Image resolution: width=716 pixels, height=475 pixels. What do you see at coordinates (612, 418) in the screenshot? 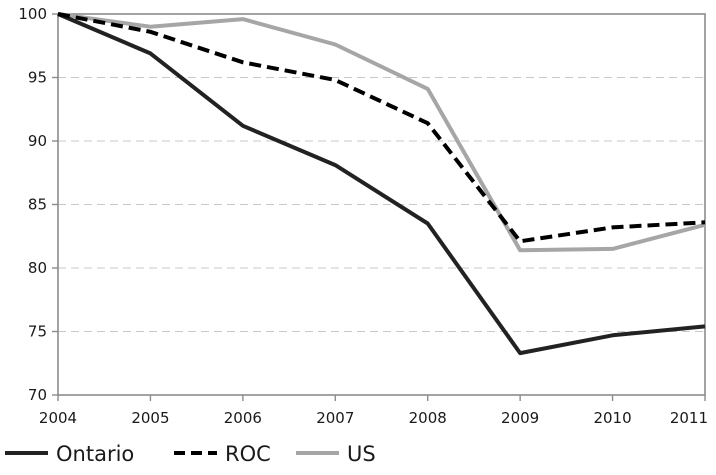
I see `x-tick-label: 2010` at bounding box center [612, 418].